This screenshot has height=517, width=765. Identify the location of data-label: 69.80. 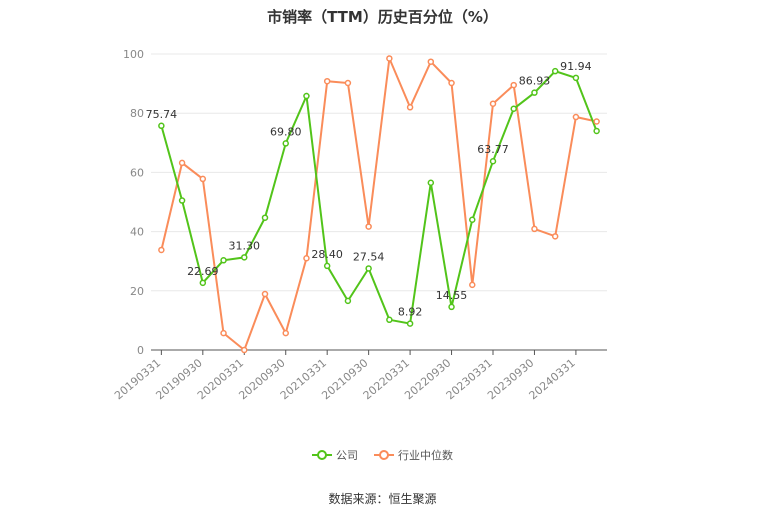
(286, 131).